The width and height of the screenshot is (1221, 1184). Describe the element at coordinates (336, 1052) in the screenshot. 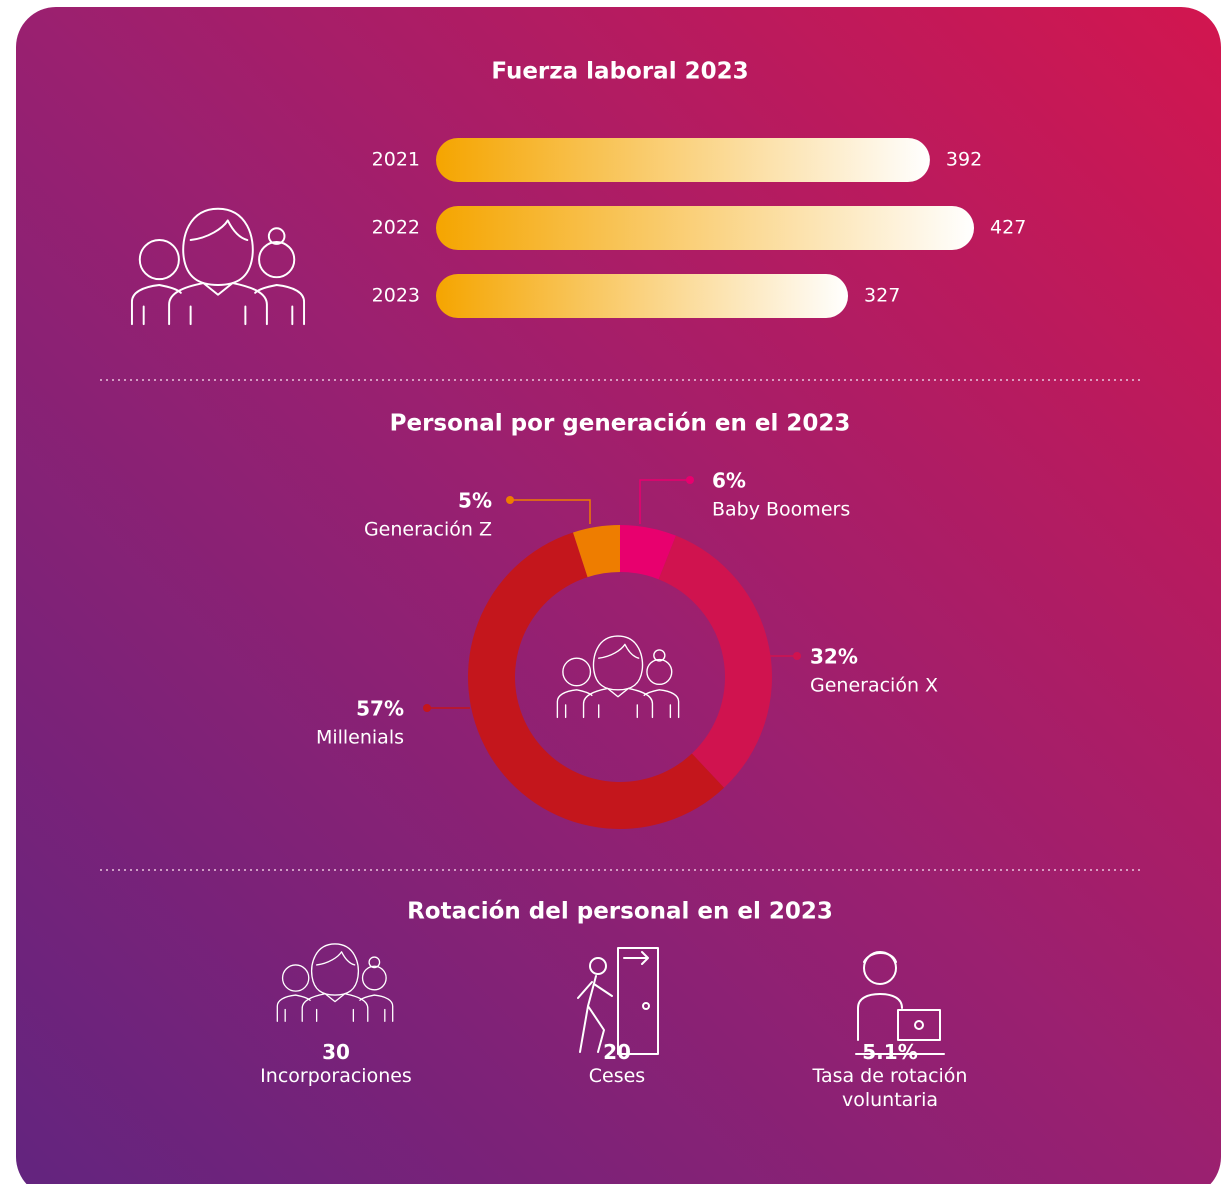

I see `stat-value: 30` at that location.